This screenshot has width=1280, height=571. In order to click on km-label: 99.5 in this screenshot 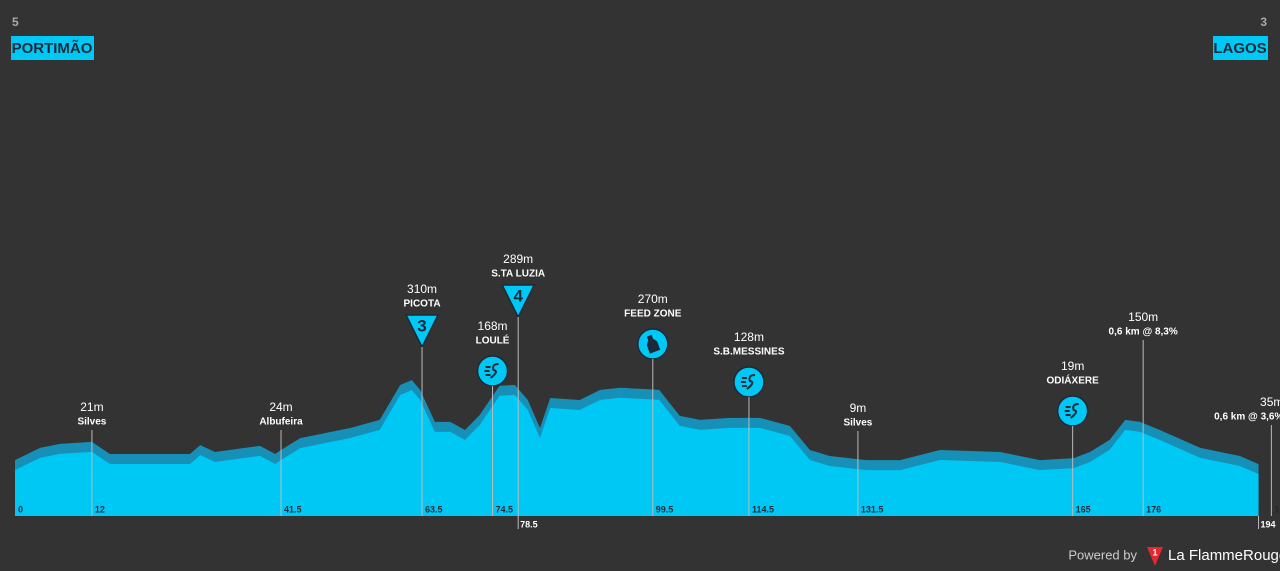, I will do `click(665, 509)`.